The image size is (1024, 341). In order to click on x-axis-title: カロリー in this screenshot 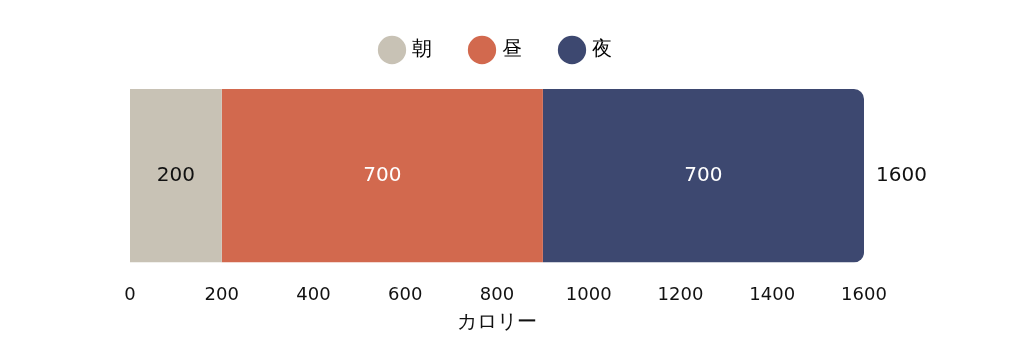, I will do `click(497, 321)`.